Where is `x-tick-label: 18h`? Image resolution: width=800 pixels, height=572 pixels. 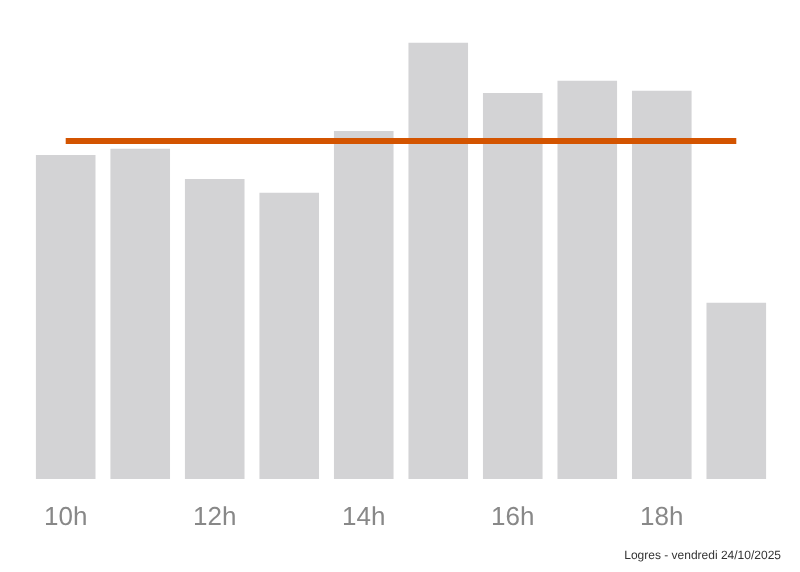
x-tick-label: 18h is located at coordinates (662, 516).